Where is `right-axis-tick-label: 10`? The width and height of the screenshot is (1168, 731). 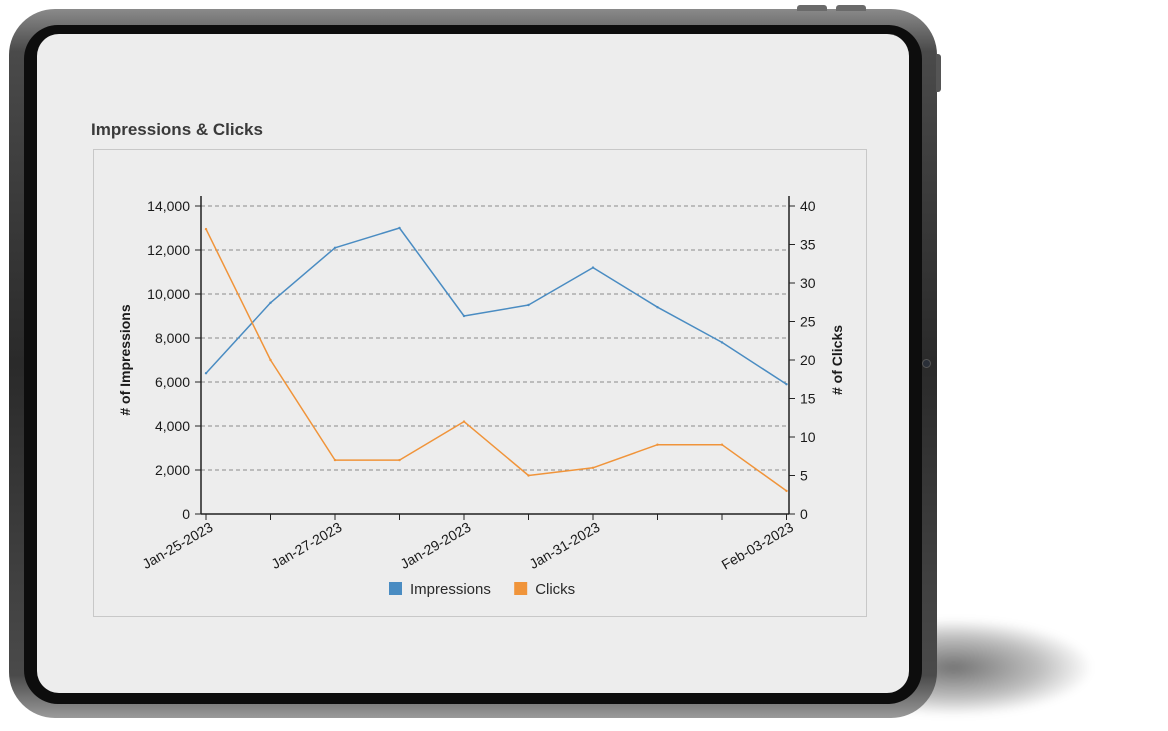 right-axis-tick-label: 10 is located at coordinates (808, 437).